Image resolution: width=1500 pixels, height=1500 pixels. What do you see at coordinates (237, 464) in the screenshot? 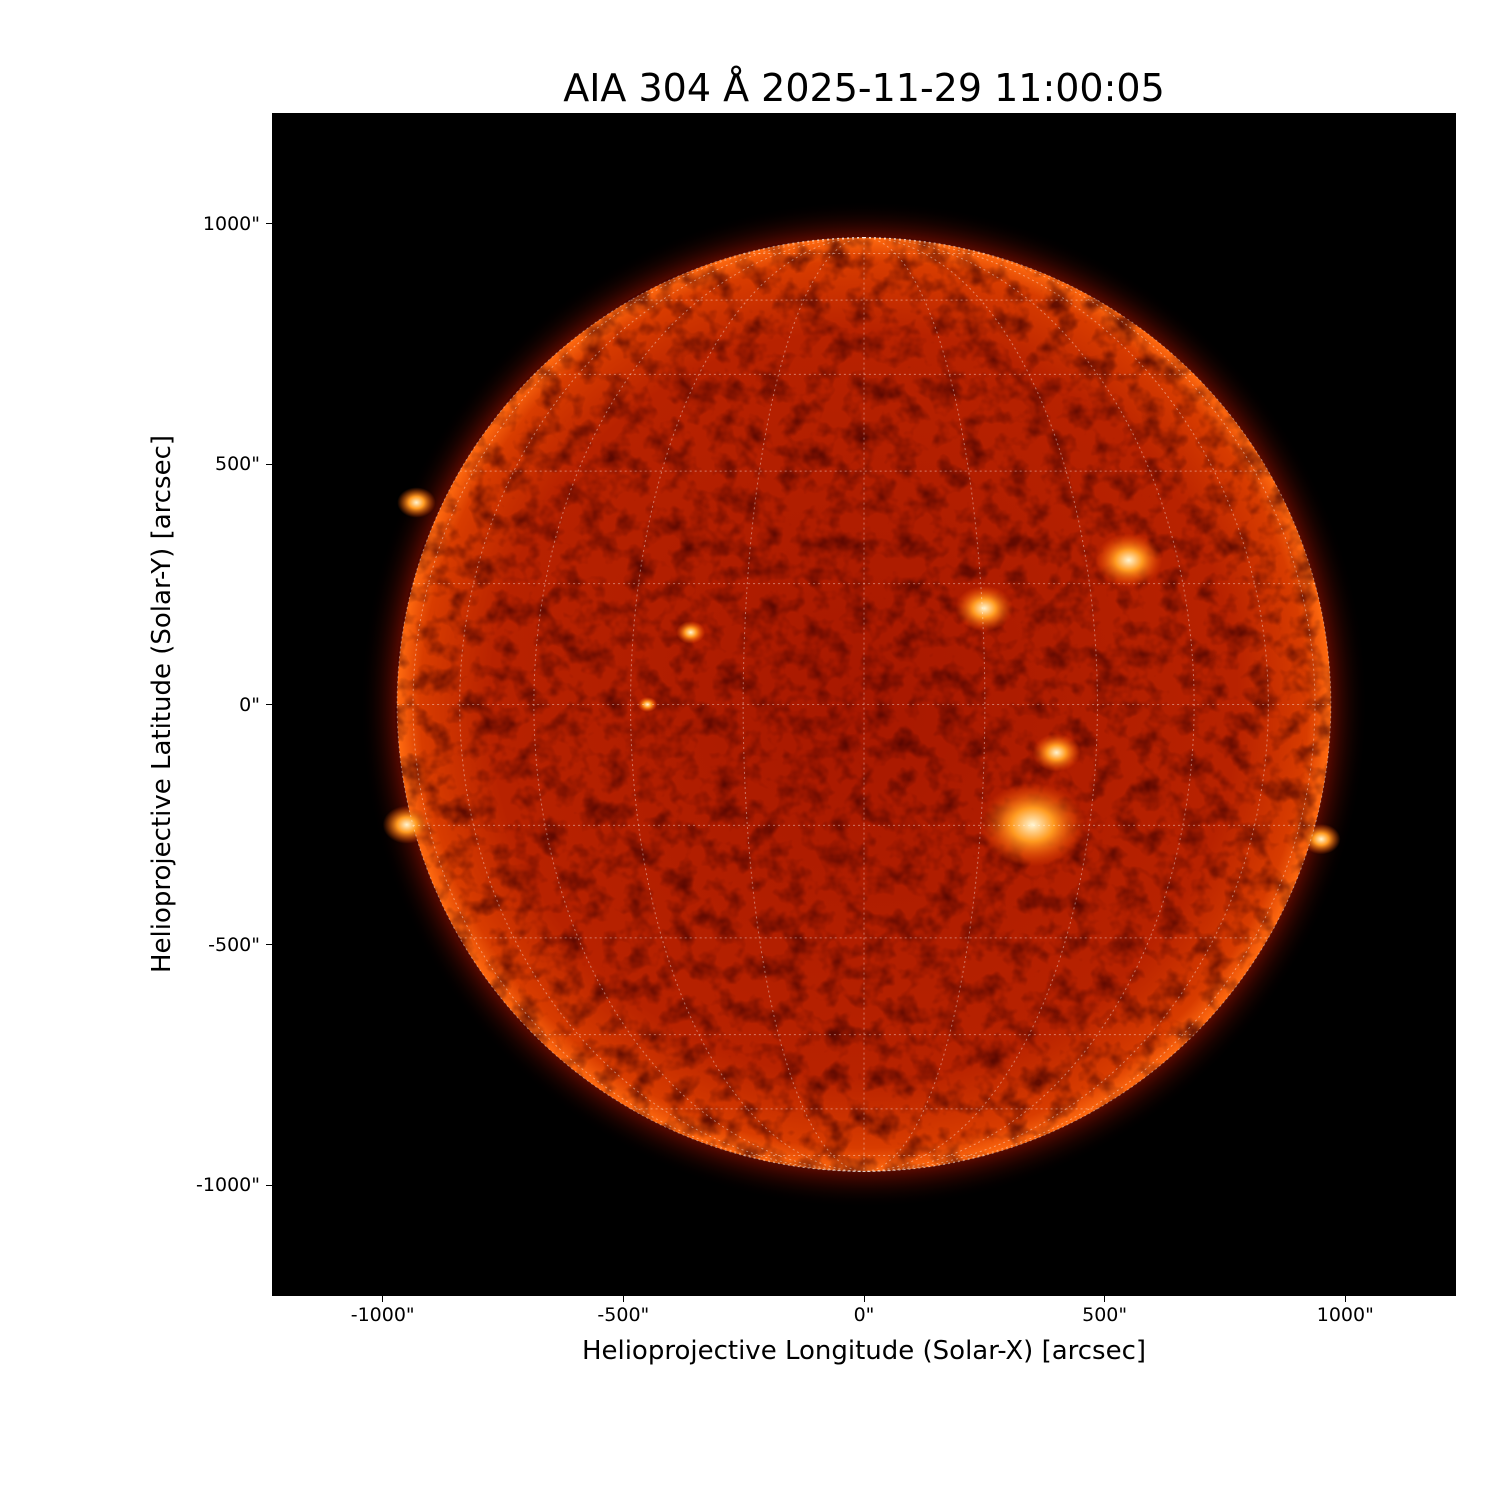
I see `y-tick-label: 500"` at bounding box center [237, 464].